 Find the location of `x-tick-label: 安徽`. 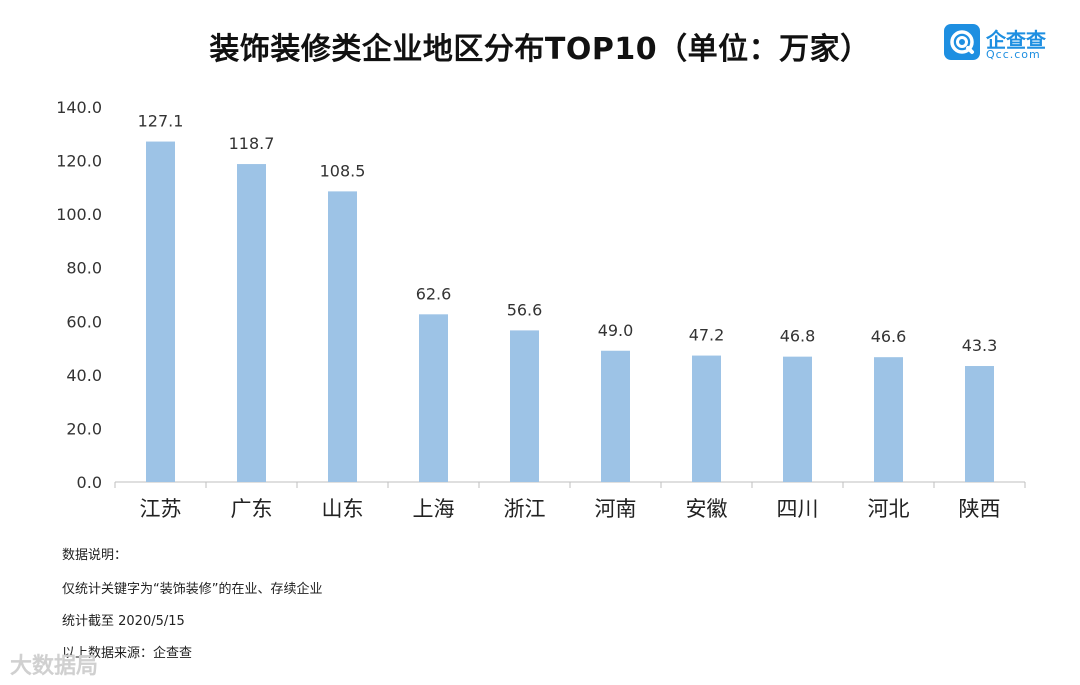

x-tick-label: 安徽 is located at coordinates (707, 509).